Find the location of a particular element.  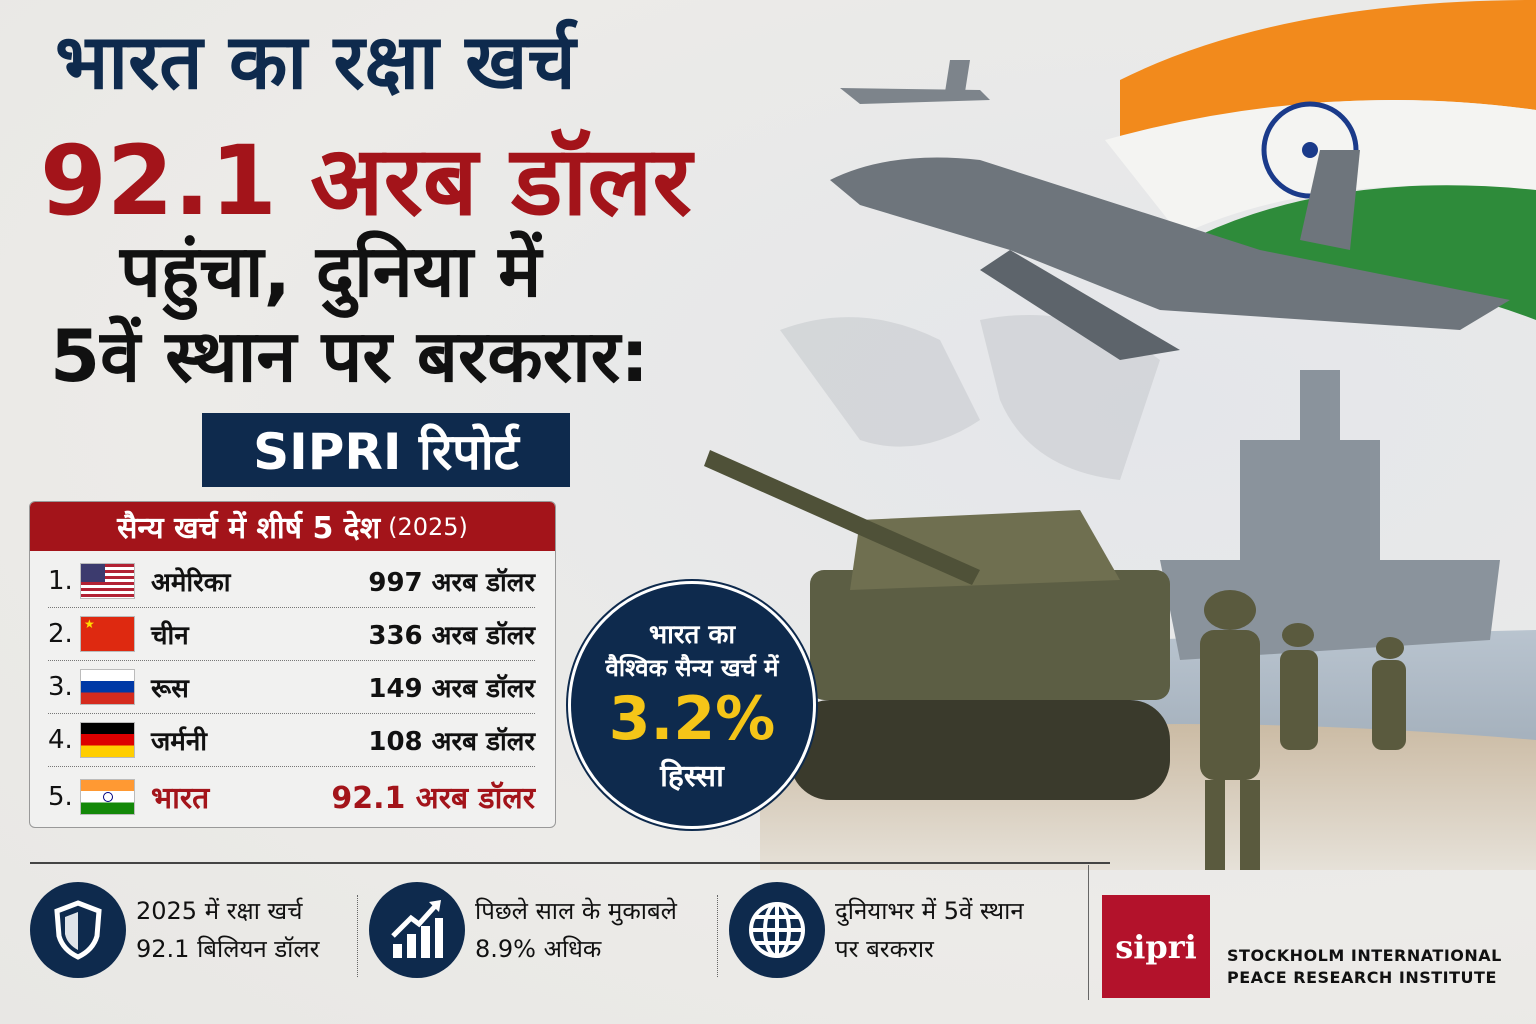

table-row: 2. ★ चीन 336 अरब डॉलर is located at coordinates (291, 634).